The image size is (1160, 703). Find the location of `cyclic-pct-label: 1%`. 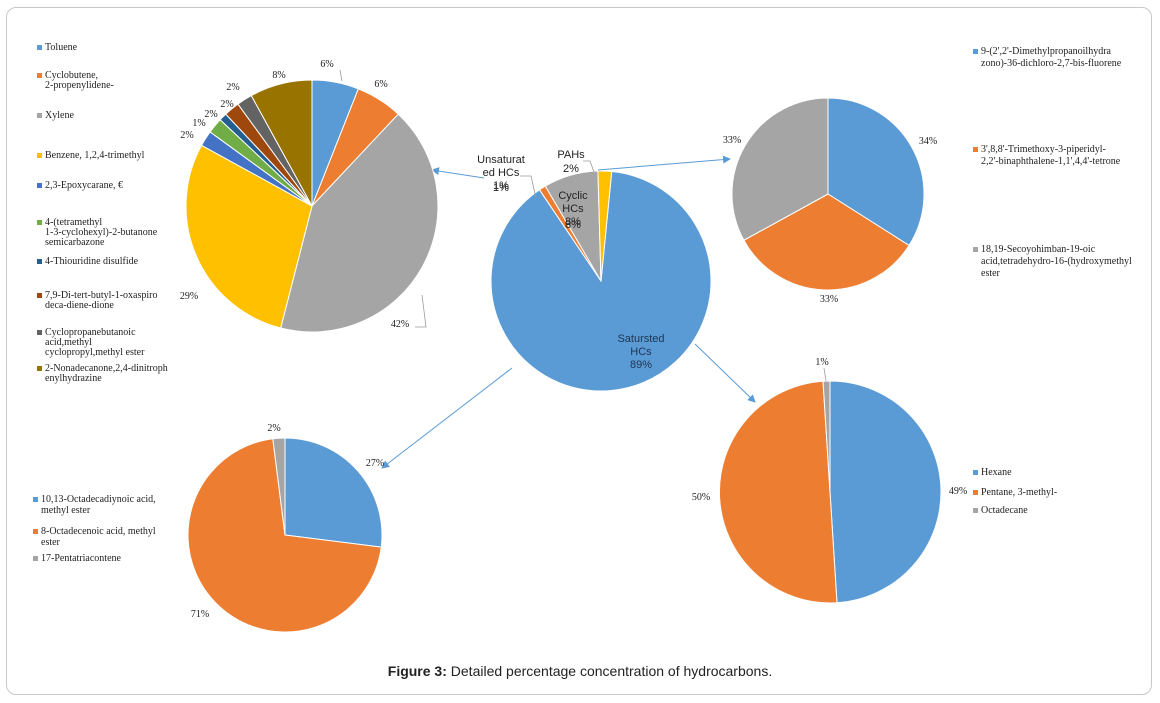

cyclic-pct-label: 1% is located at coordinates (198, 123).